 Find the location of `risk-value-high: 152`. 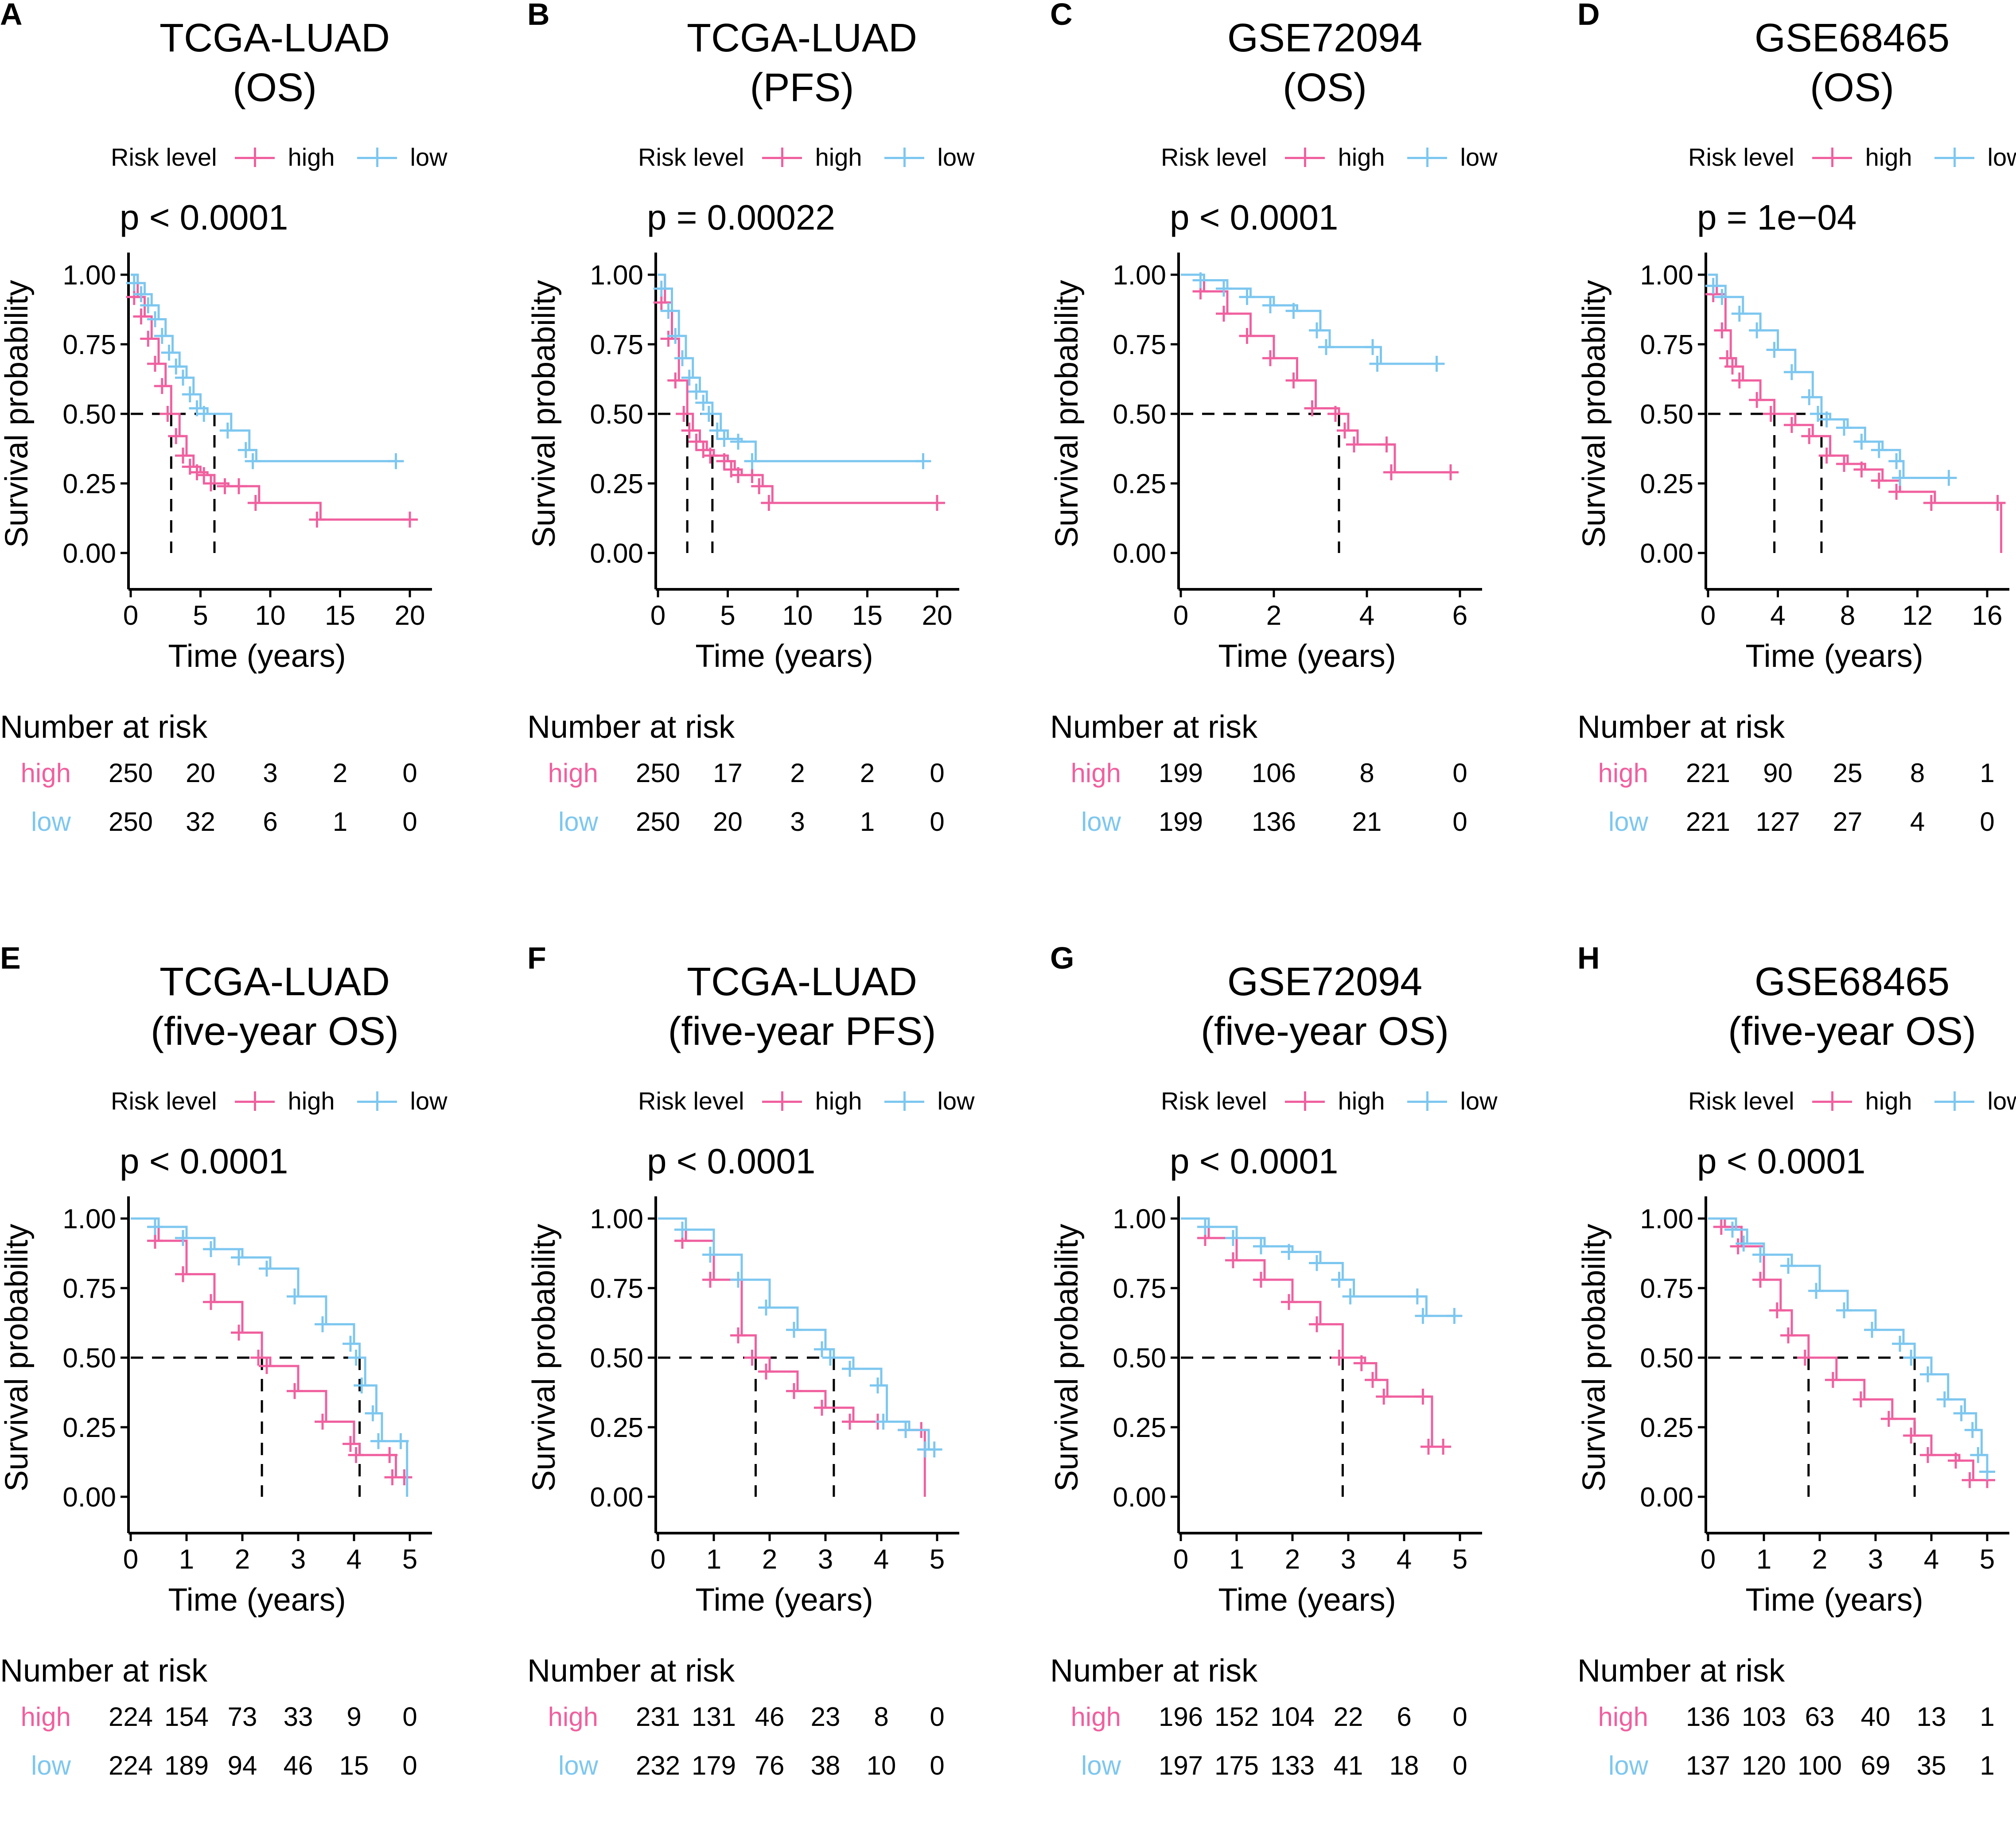

risk-value-high: 152 is located at coordinates (1236, 1717).